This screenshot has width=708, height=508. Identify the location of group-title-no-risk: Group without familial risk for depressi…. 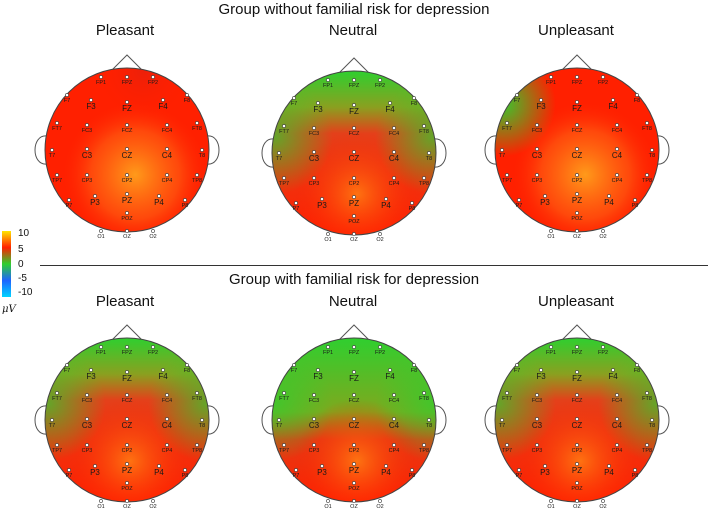
(354, 9).